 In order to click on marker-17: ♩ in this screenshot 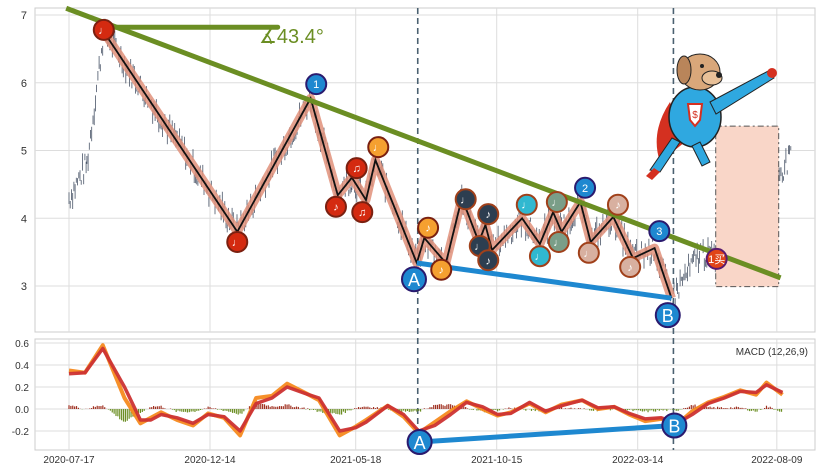, I will do `click(558, 241)`.